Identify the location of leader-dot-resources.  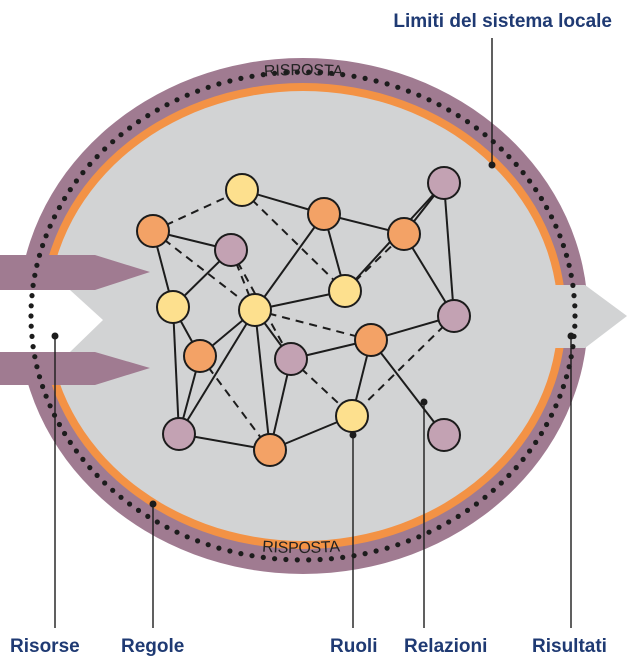
(55, 336).